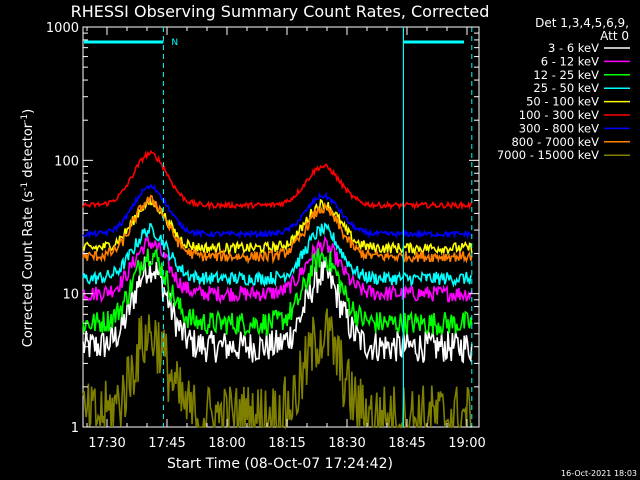  What do you see at coordinates (166, 443) in the screenshot?
I see `x-tick-label: 17:45` at bounding box center [166, 443].